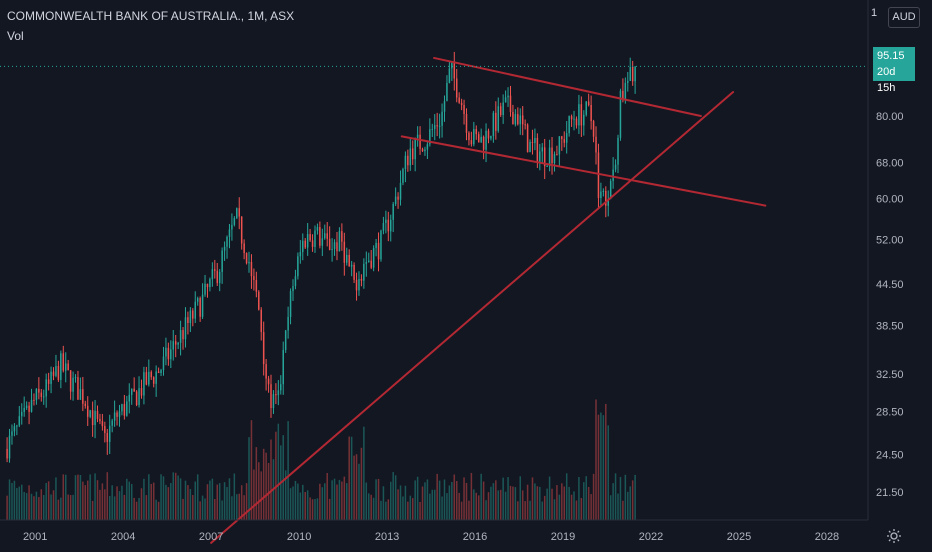 The image size is (932, 552). I want to click on price-axis-tick-label: 44.50, so click(890, 285).